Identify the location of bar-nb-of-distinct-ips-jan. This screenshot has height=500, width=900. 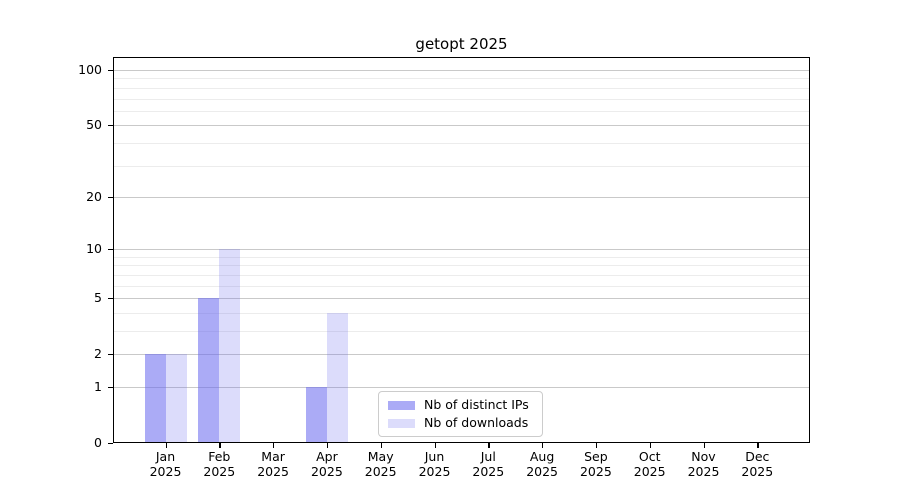
(155, 398).